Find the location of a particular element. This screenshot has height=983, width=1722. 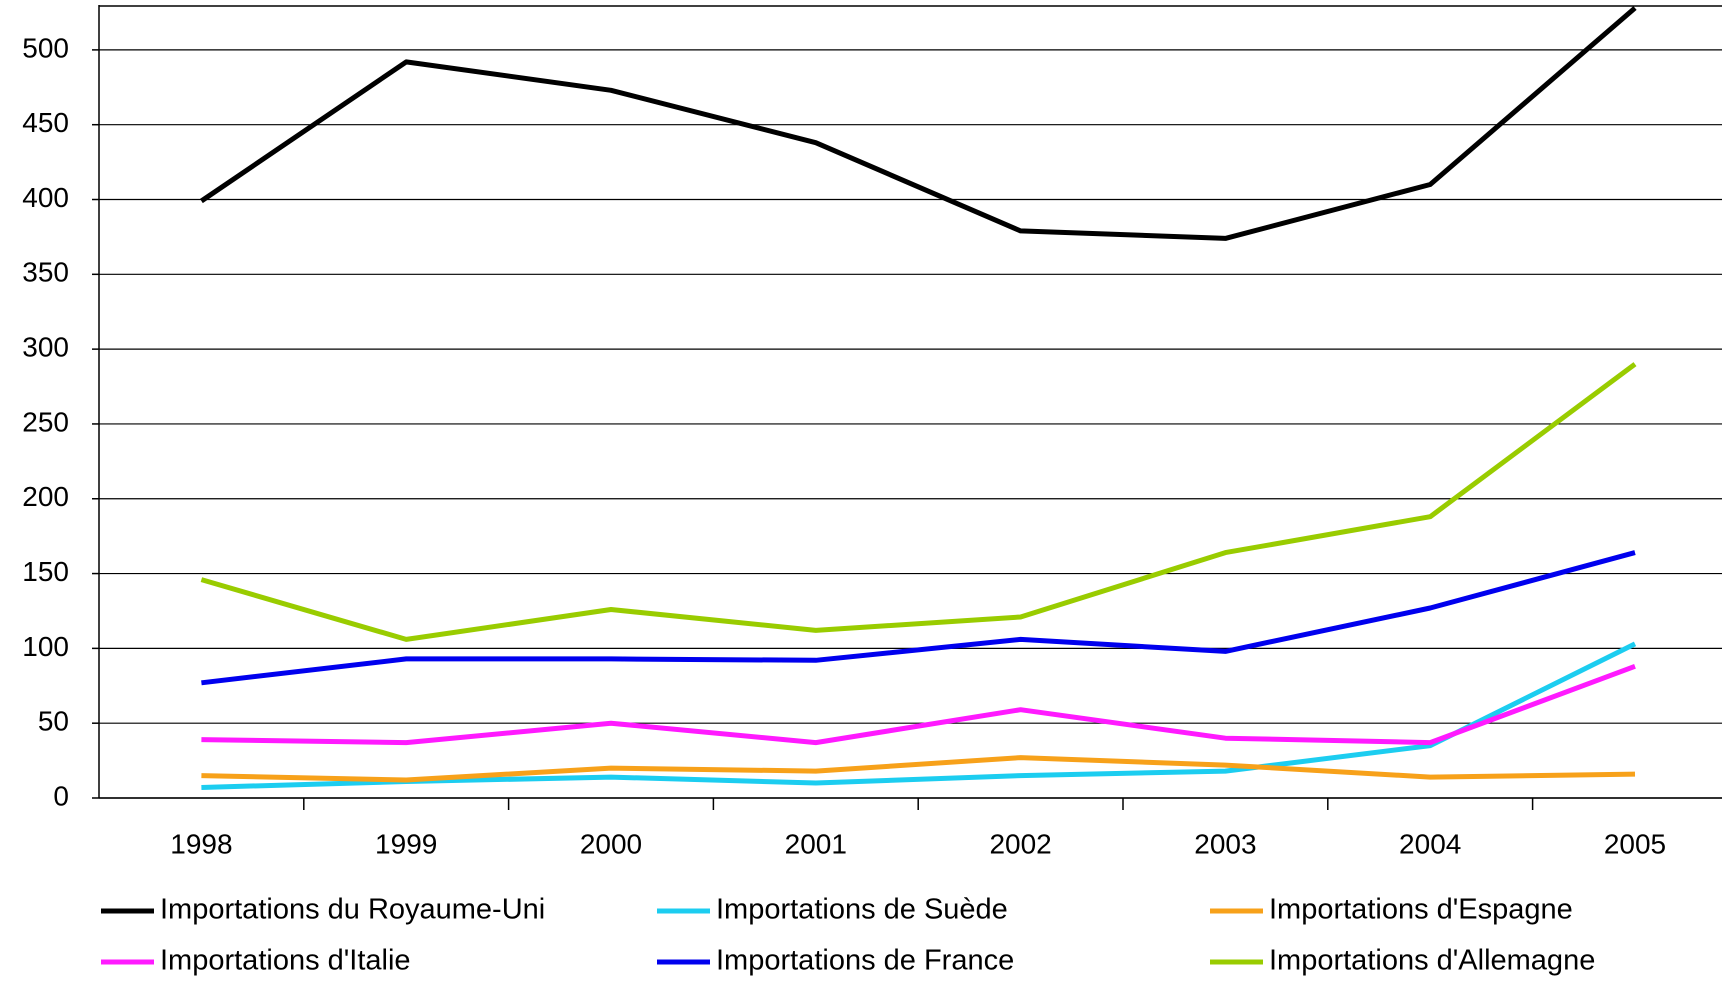

x-tick-label: 2001 is located at coordinates (816, 843).